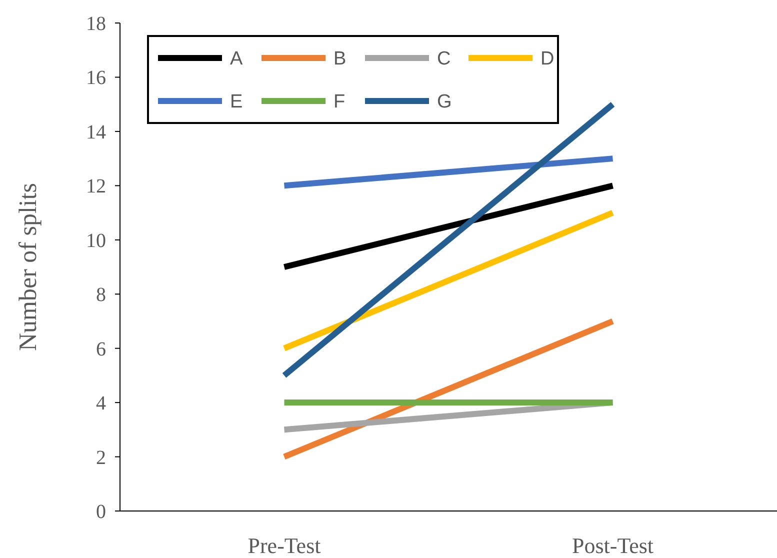  What do you see at coordinates (96, 241) in the screenshot?
I see `y-tick-label: 10` at bounding box center [96, 241].